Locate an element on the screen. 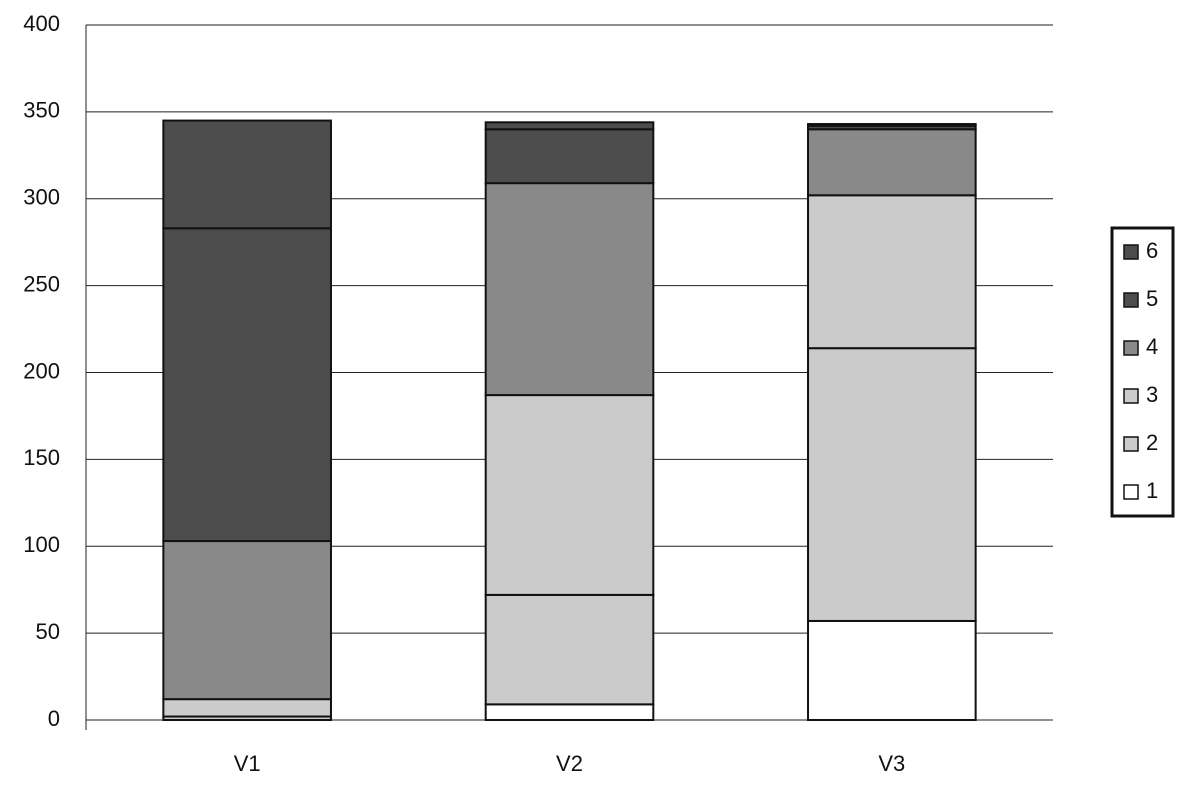  legend-box is located at coordinates (1142, 372).